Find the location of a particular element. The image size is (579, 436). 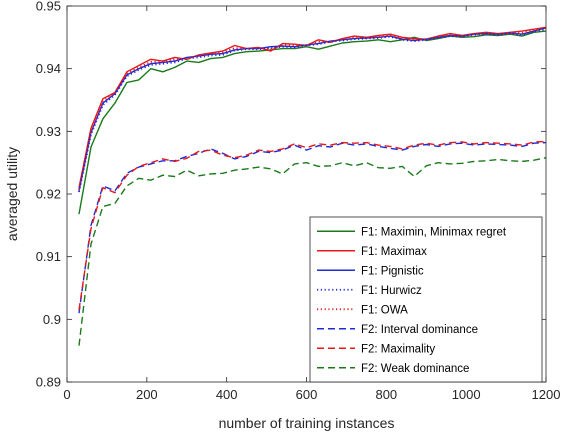

x-tick-label: 1000 is located at coordinates (466, 394).